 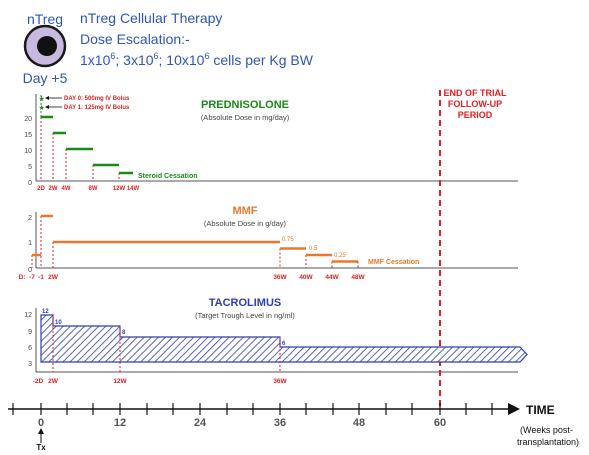 I want to click on therapy-title: nTreg Cellular Therapy, so click(x=151, y=18).